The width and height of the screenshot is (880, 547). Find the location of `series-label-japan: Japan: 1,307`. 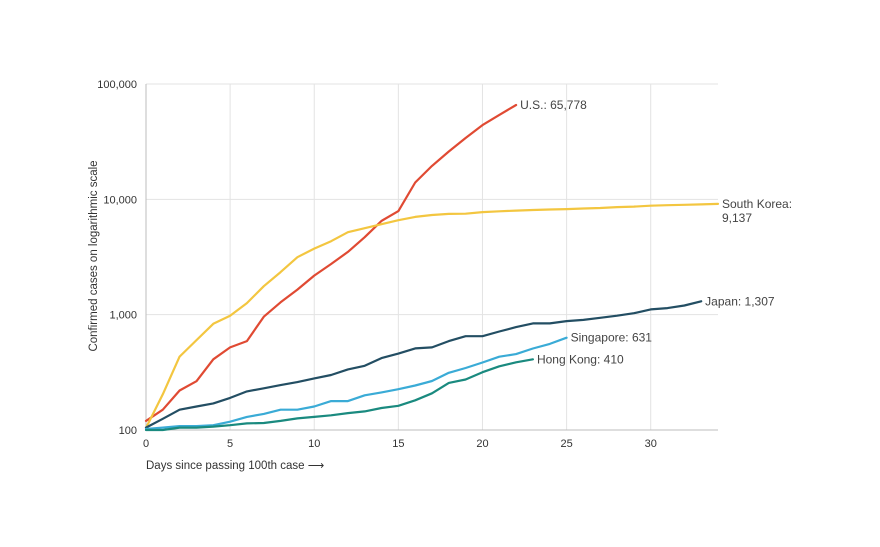

series-label-japan: Japan: 1,307 is located at coordinates (740, 301).